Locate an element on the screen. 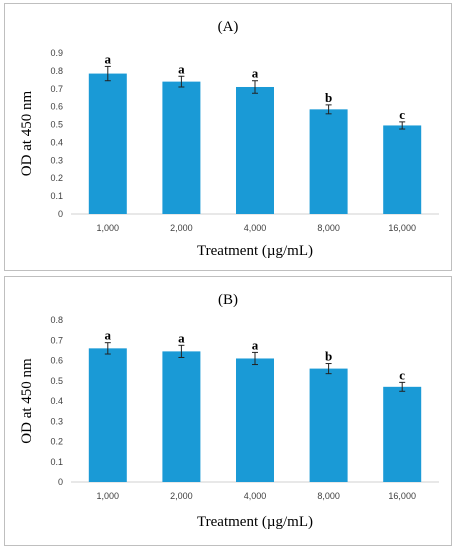 The height and width of the screenshot is (550, 458). chart-a-ytick-label: 0.1 is located at coordinates (56, 196).